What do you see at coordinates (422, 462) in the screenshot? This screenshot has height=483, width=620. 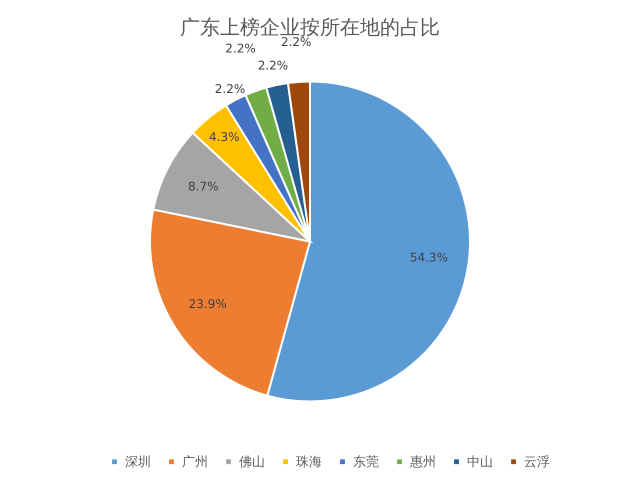 I see `legend-label: 惠州` at bounding box center [422, 462].